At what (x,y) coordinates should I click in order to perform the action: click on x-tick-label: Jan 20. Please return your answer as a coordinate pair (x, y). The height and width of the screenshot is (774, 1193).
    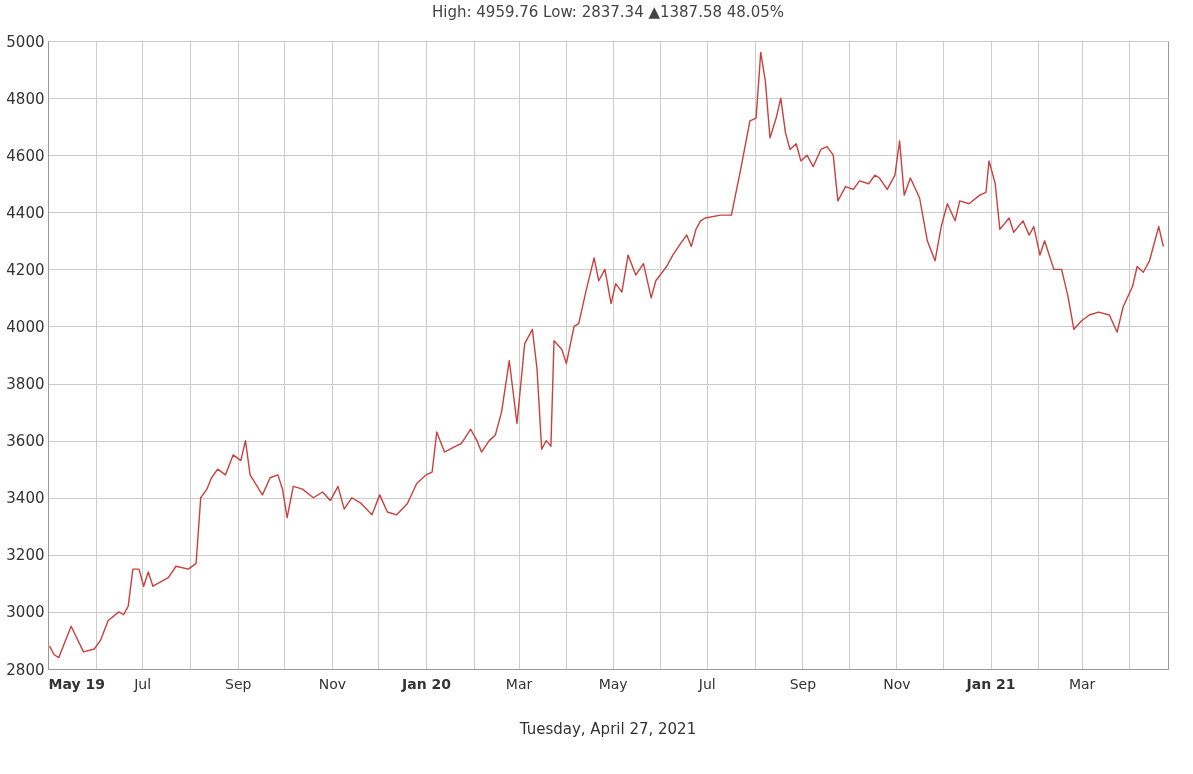
    Looking at the image, I should click on (426, 683).